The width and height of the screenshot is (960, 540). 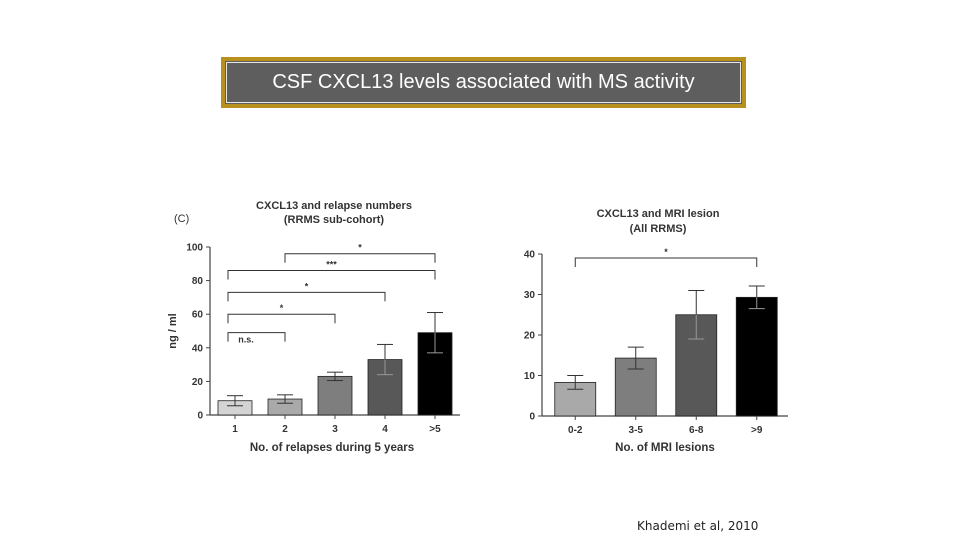 I want to click on chart1-y-tick-label: 80, so click(x=198, y=281).